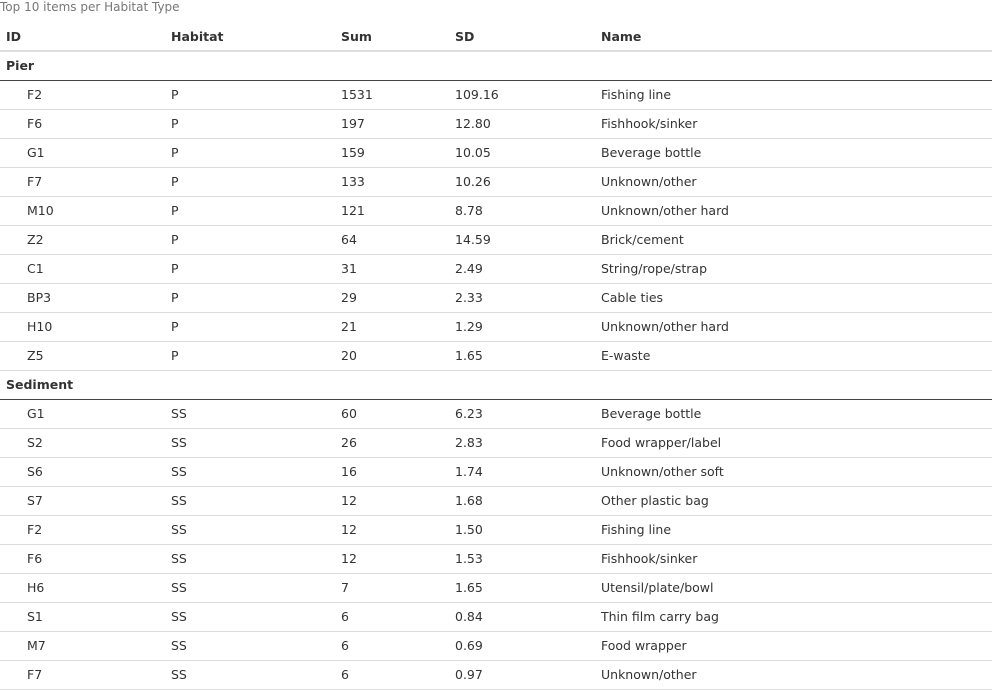 This screenshot has height=690, width=992. What do you see at coordinates (496, 559) in the screenshot?
I see `table-row: F6 SS 12 1.53 Fishhook/sinker` at bounding box center [496, 559].